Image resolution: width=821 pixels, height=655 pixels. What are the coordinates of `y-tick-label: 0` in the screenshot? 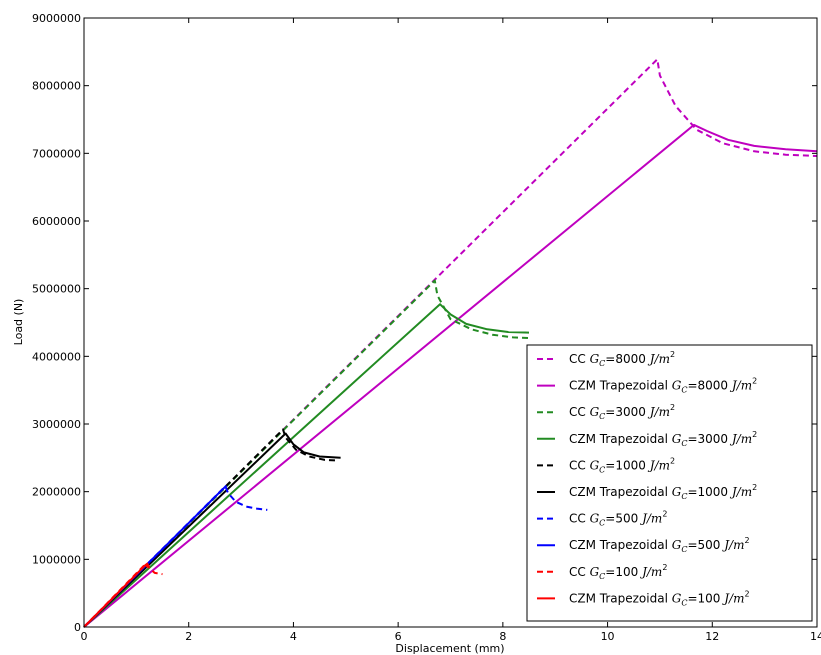 It's located at (77, 627).